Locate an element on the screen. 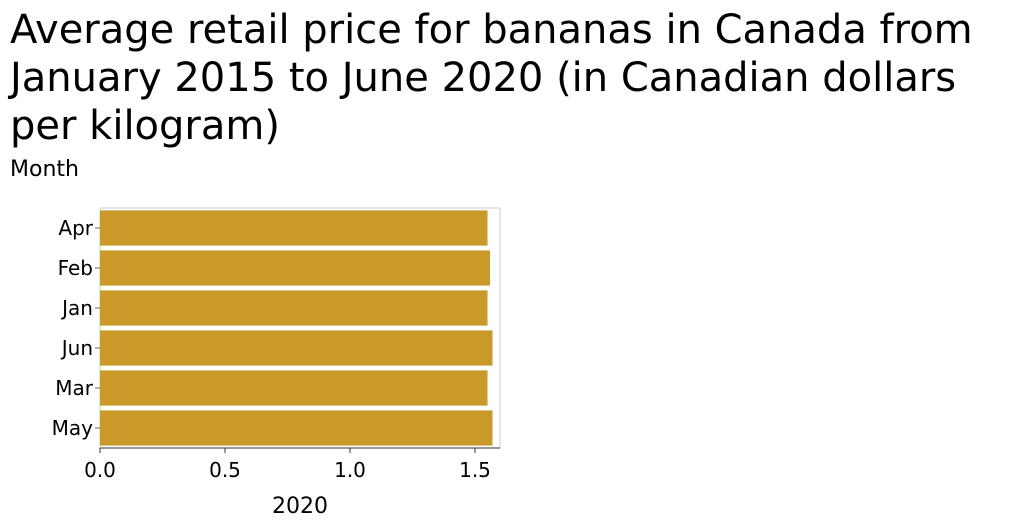 The image size is (1010, 530). x-tick-label-1.5: 1.5 is located at coordinates (475, 470).